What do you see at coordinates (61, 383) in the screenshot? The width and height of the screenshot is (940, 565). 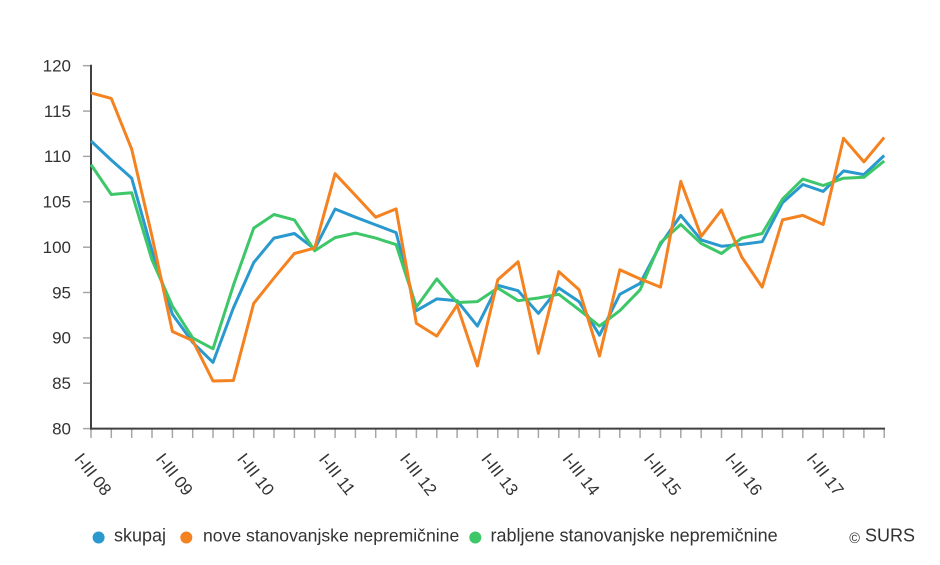 I see `svg-text: 85` at bounding box center [61, 383].